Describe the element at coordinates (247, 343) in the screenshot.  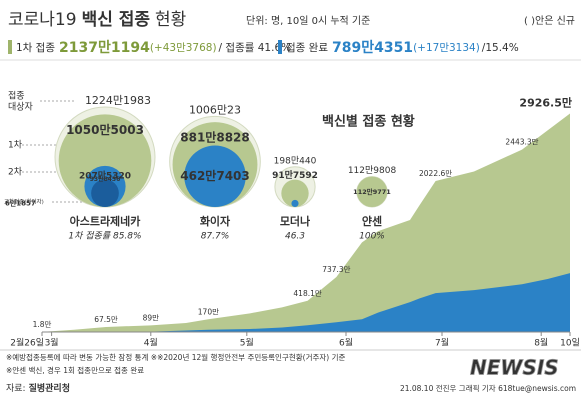
I see `x-tick-label: 5월` at that location.